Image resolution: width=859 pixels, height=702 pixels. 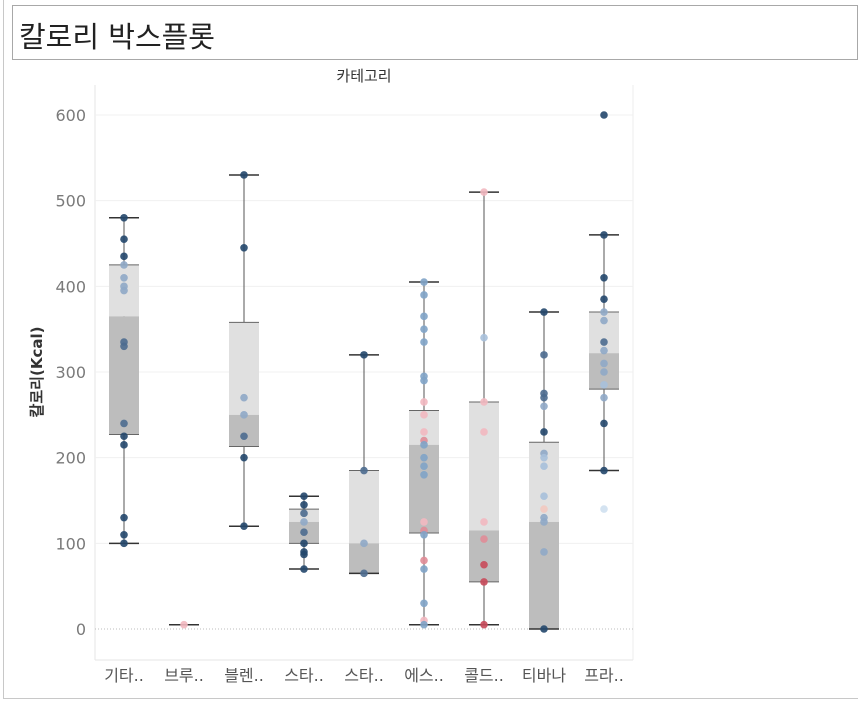 I want to click on y-tick-label: 0, so click(x=81, y=629).